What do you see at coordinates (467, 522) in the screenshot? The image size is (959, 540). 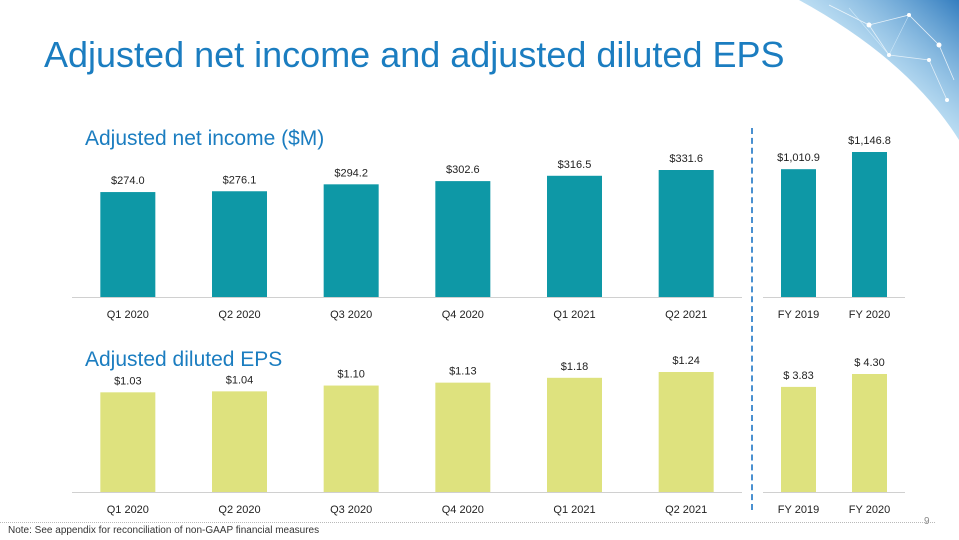 I see `footer-divider` at bounding box center [467, 522].